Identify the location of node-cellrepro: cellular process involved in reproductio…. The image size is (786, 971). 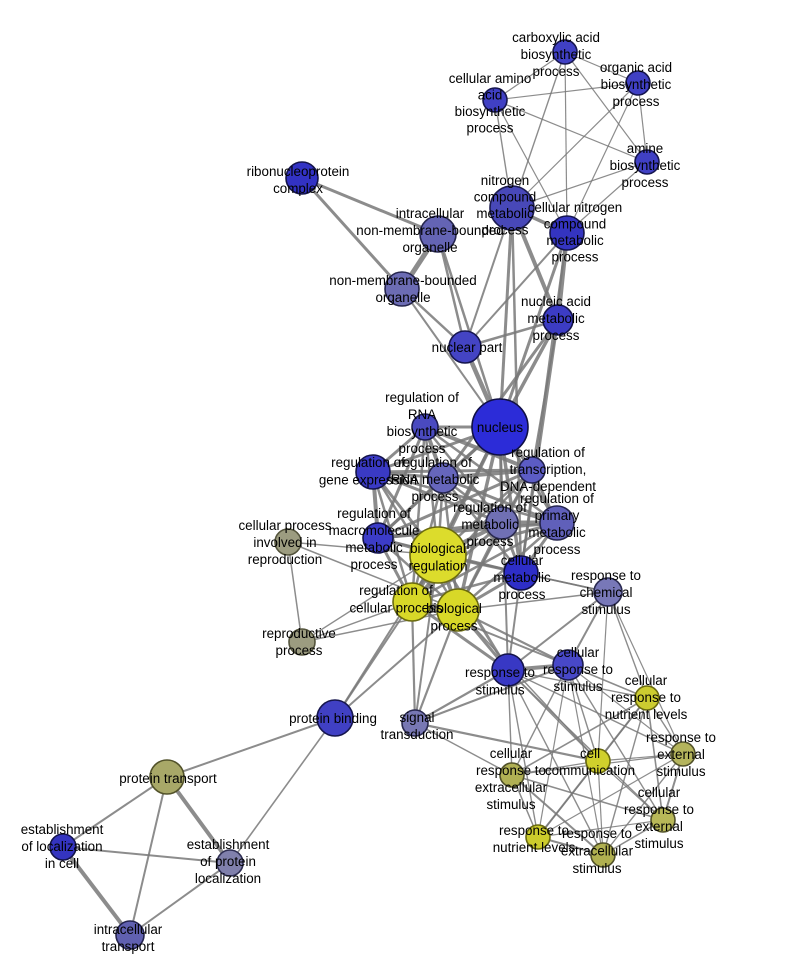
(288, 542).